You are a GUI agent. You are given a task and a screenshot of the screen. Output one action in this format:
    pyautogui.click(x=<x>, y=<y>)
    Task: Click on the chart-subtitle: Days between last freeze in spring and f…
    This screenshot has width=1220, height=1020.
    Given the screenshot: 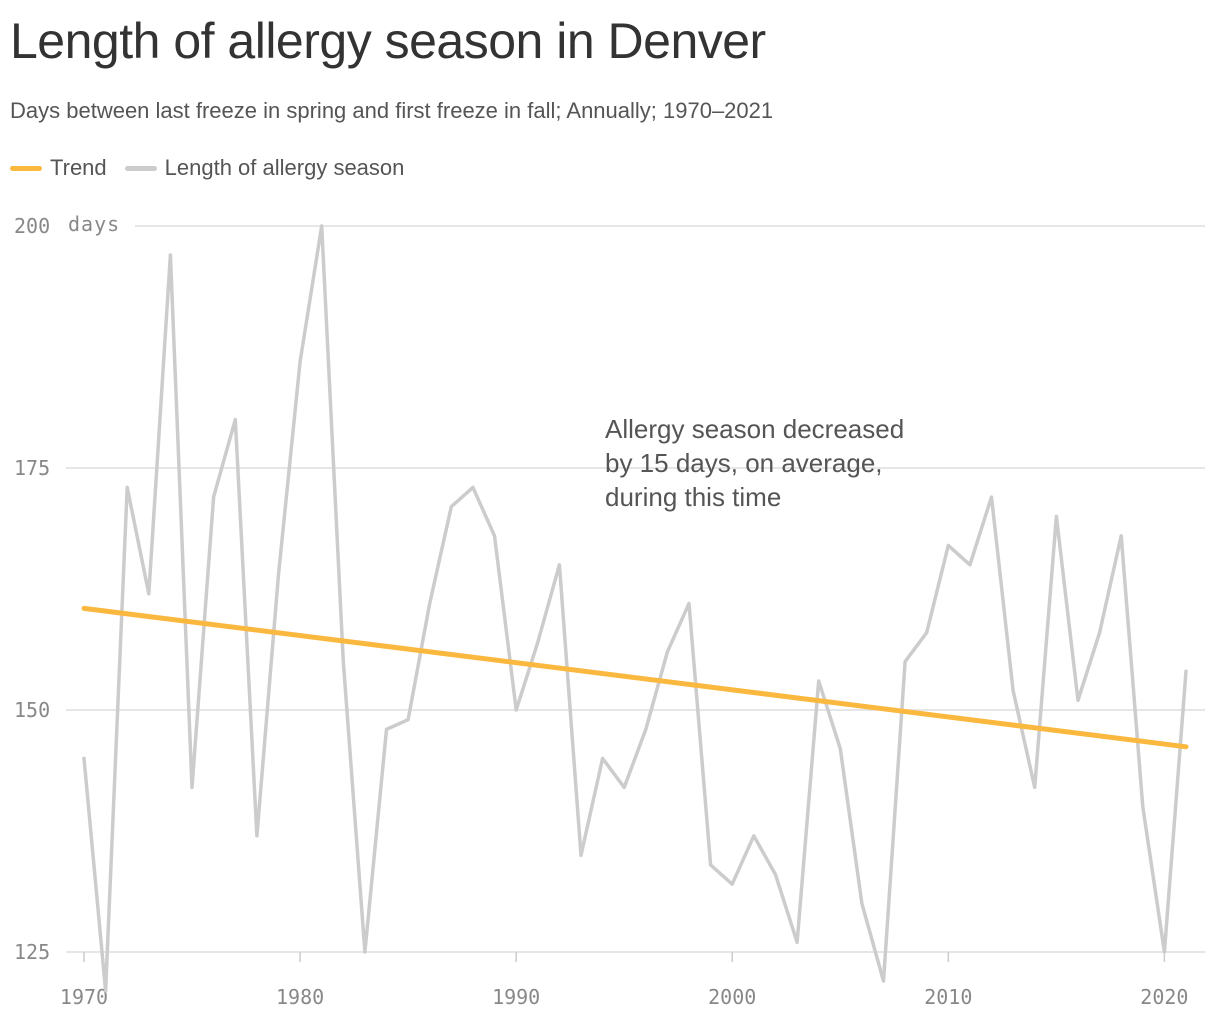 What is the action you would take?
    pyautogui.click(x=392, y=110)
    